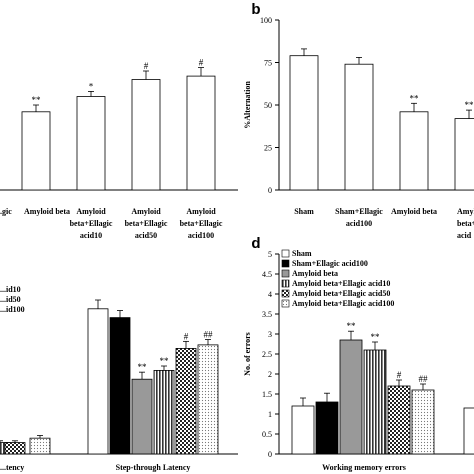 This screenshot has height=474, width=474. Describe the element at coordinates (15, 448) in the screenshot. I see `panel-c-bar-g0-s4` at that location.